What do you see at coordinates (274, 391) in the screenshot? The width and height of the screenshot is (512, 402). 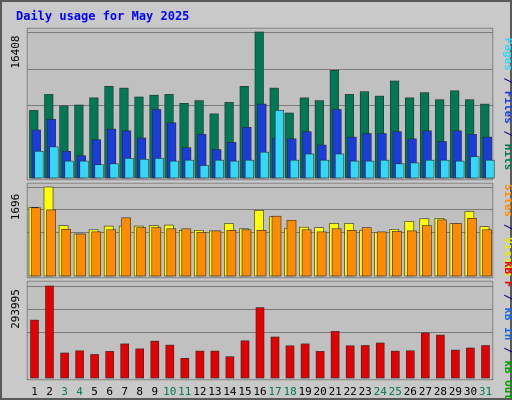 I see `x-tick-label: 17` at bounding box center [274, 391].